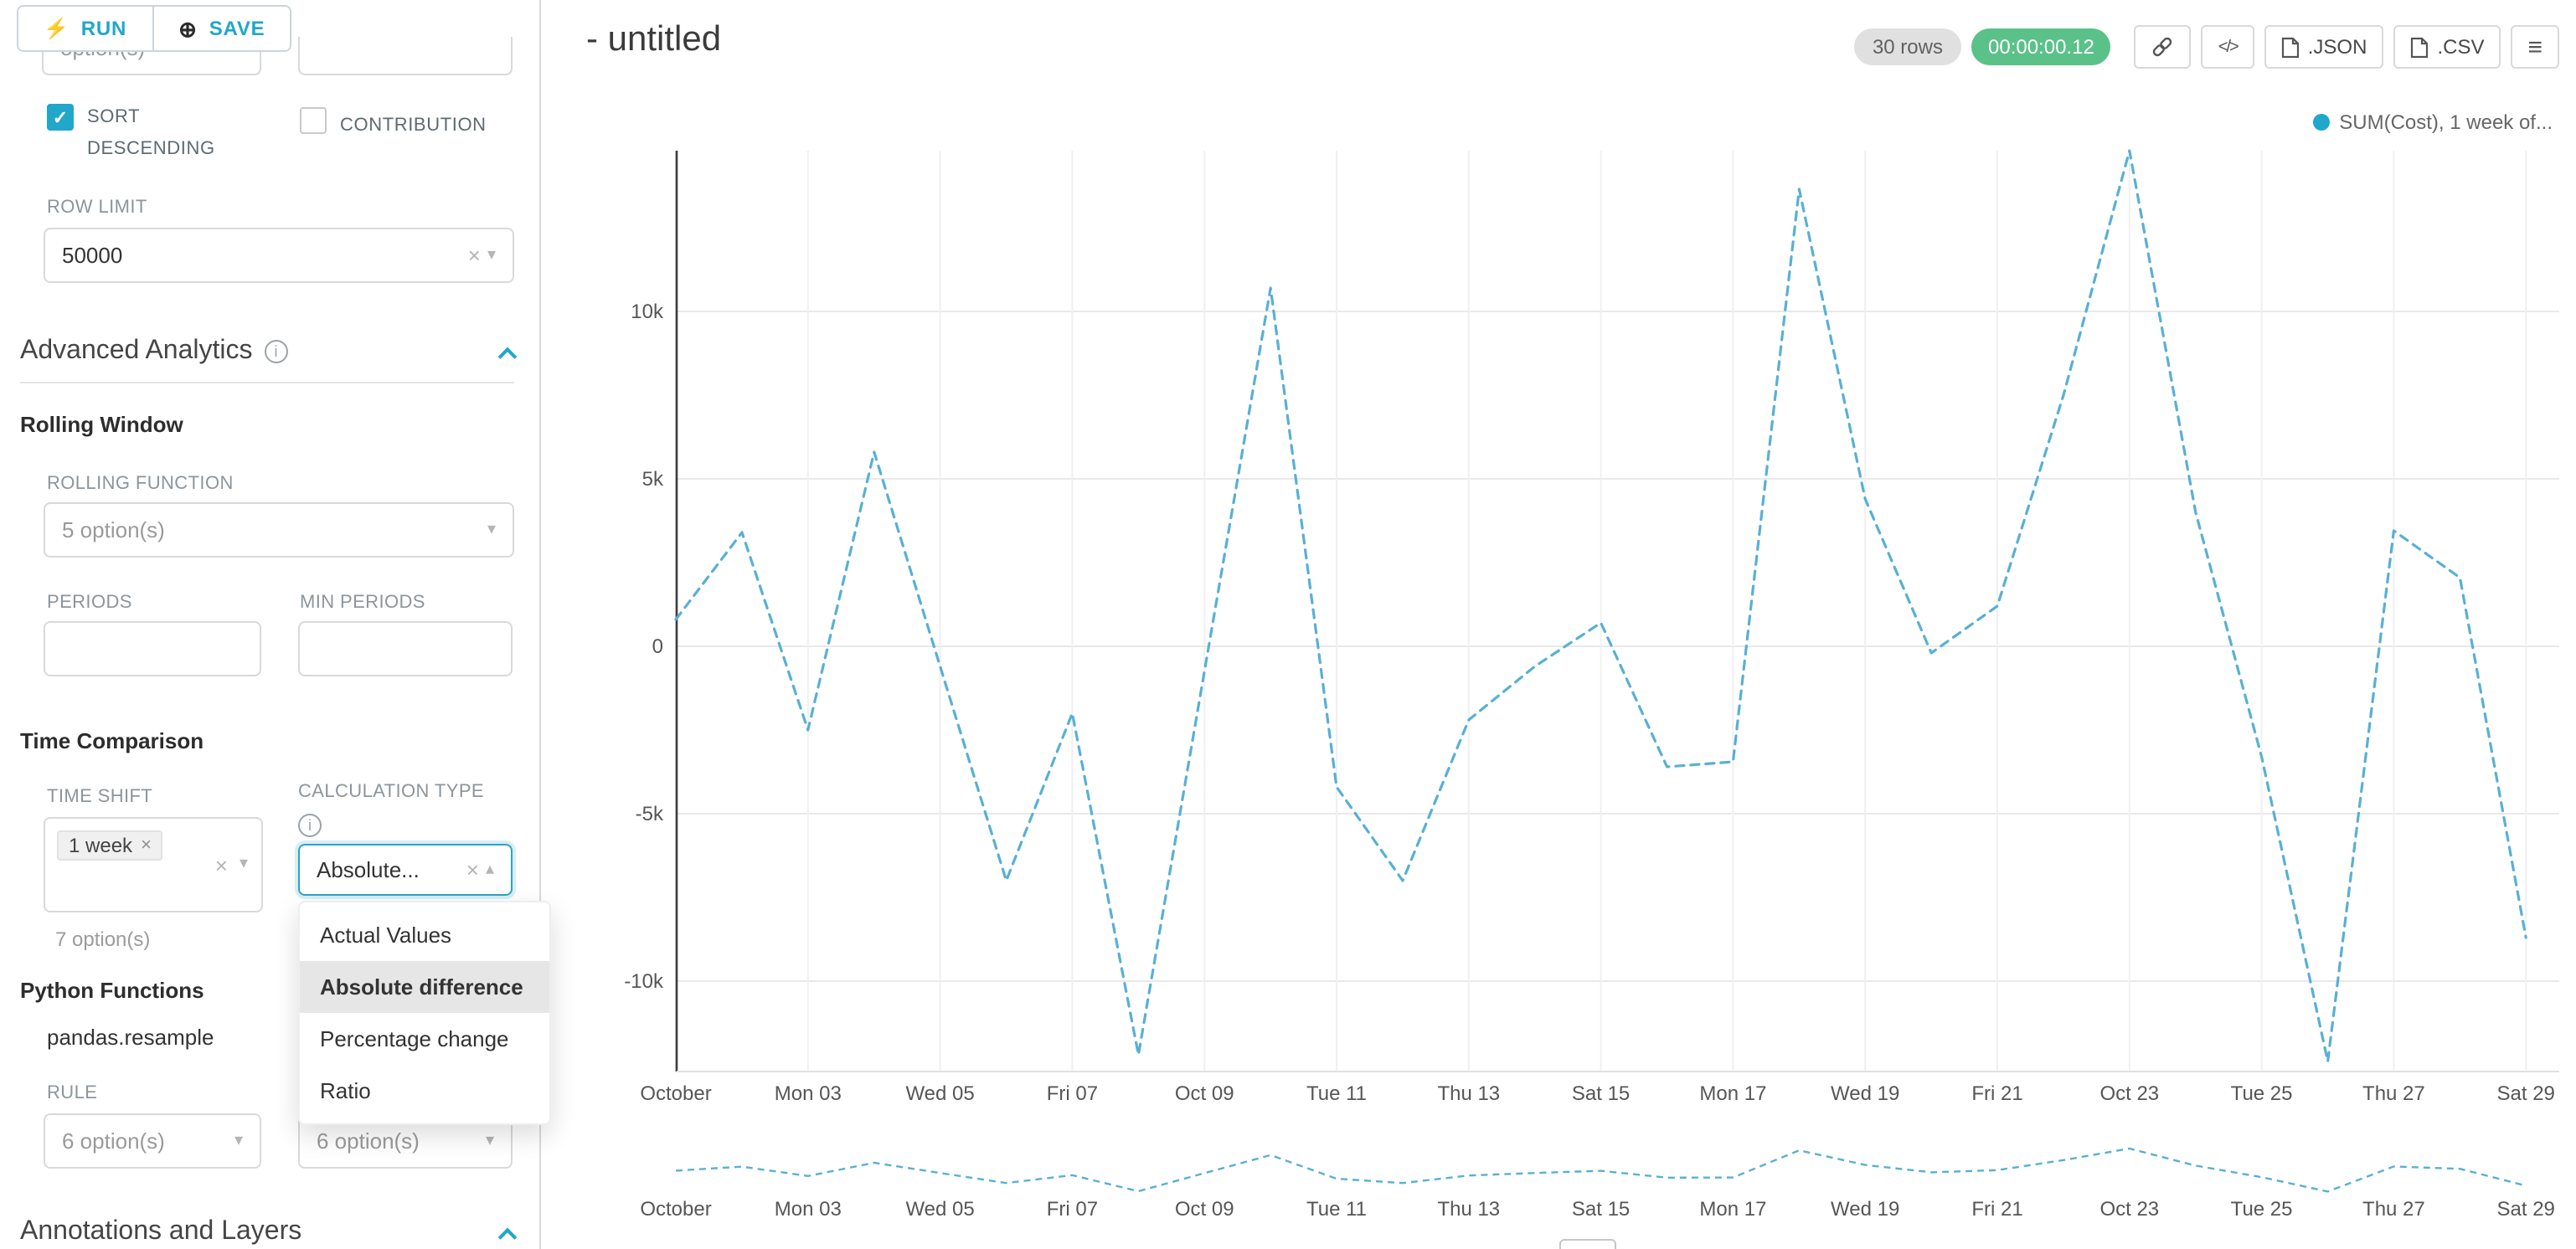 Image resolution: width=2576 pixels, height=1249 pixels. I want to click on advanced-analytics-header: Advanced Analytics i, so click(269, 352).